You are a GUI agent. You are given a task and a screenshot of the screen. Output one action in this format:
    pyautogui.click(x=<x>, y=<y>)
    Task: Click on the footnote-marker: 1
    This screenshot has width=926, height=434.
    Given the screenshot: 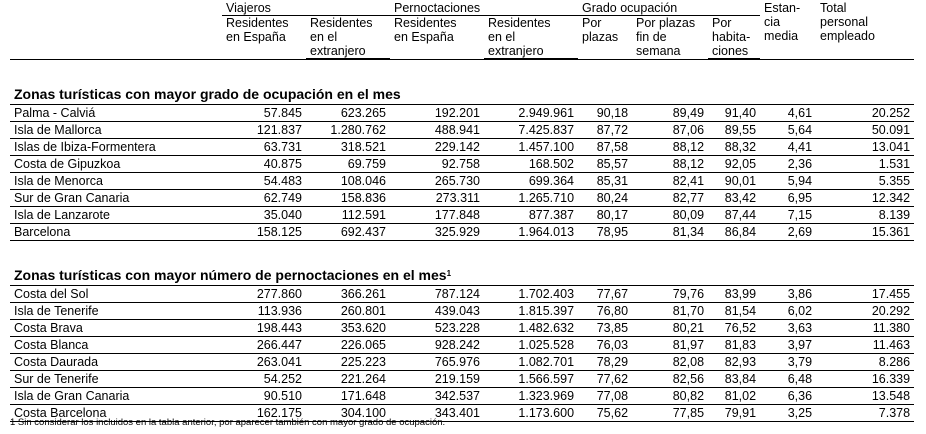 What is the action you would take?
    pyautogui.click(x=449, y=273)
    